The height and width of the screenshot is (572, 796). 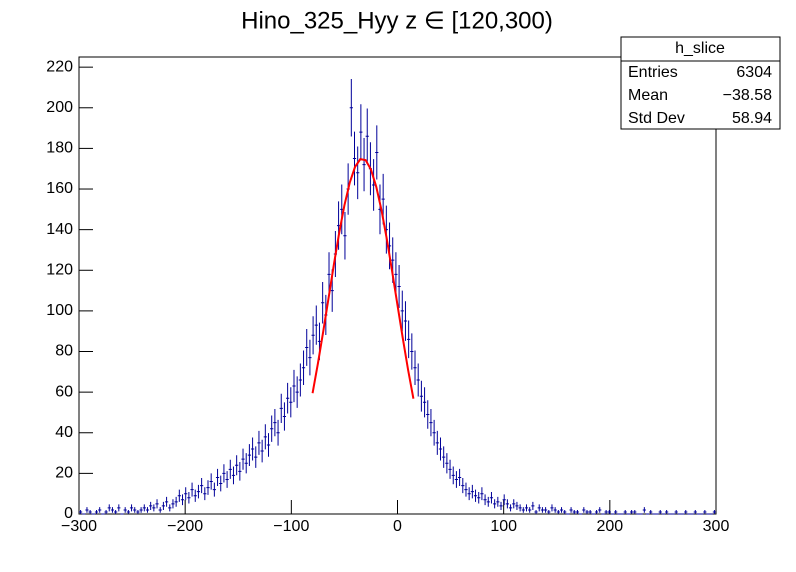 I want to click on x-tick-label: 0, so click(x=397, y=526).